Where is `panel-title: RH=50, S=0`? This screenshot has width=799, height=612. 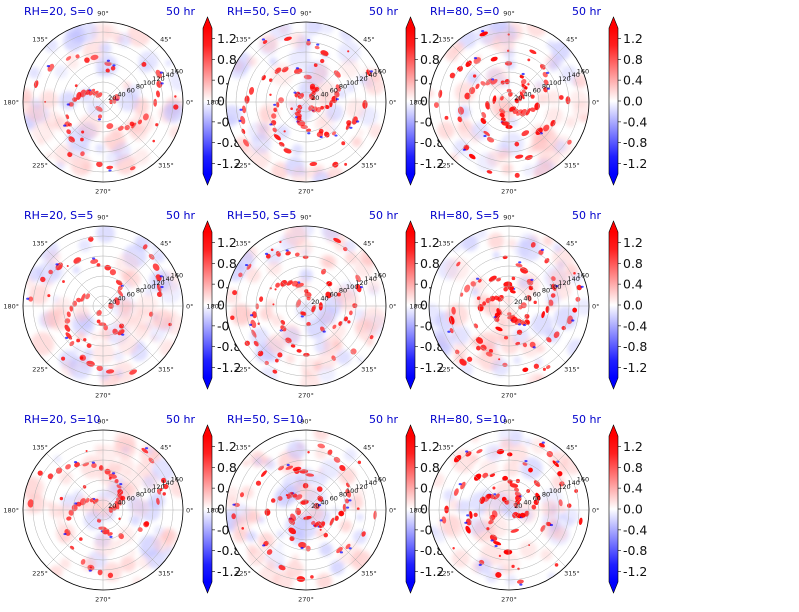
panel-title: RH=50, S=0 is located at coordinates (261, 11).